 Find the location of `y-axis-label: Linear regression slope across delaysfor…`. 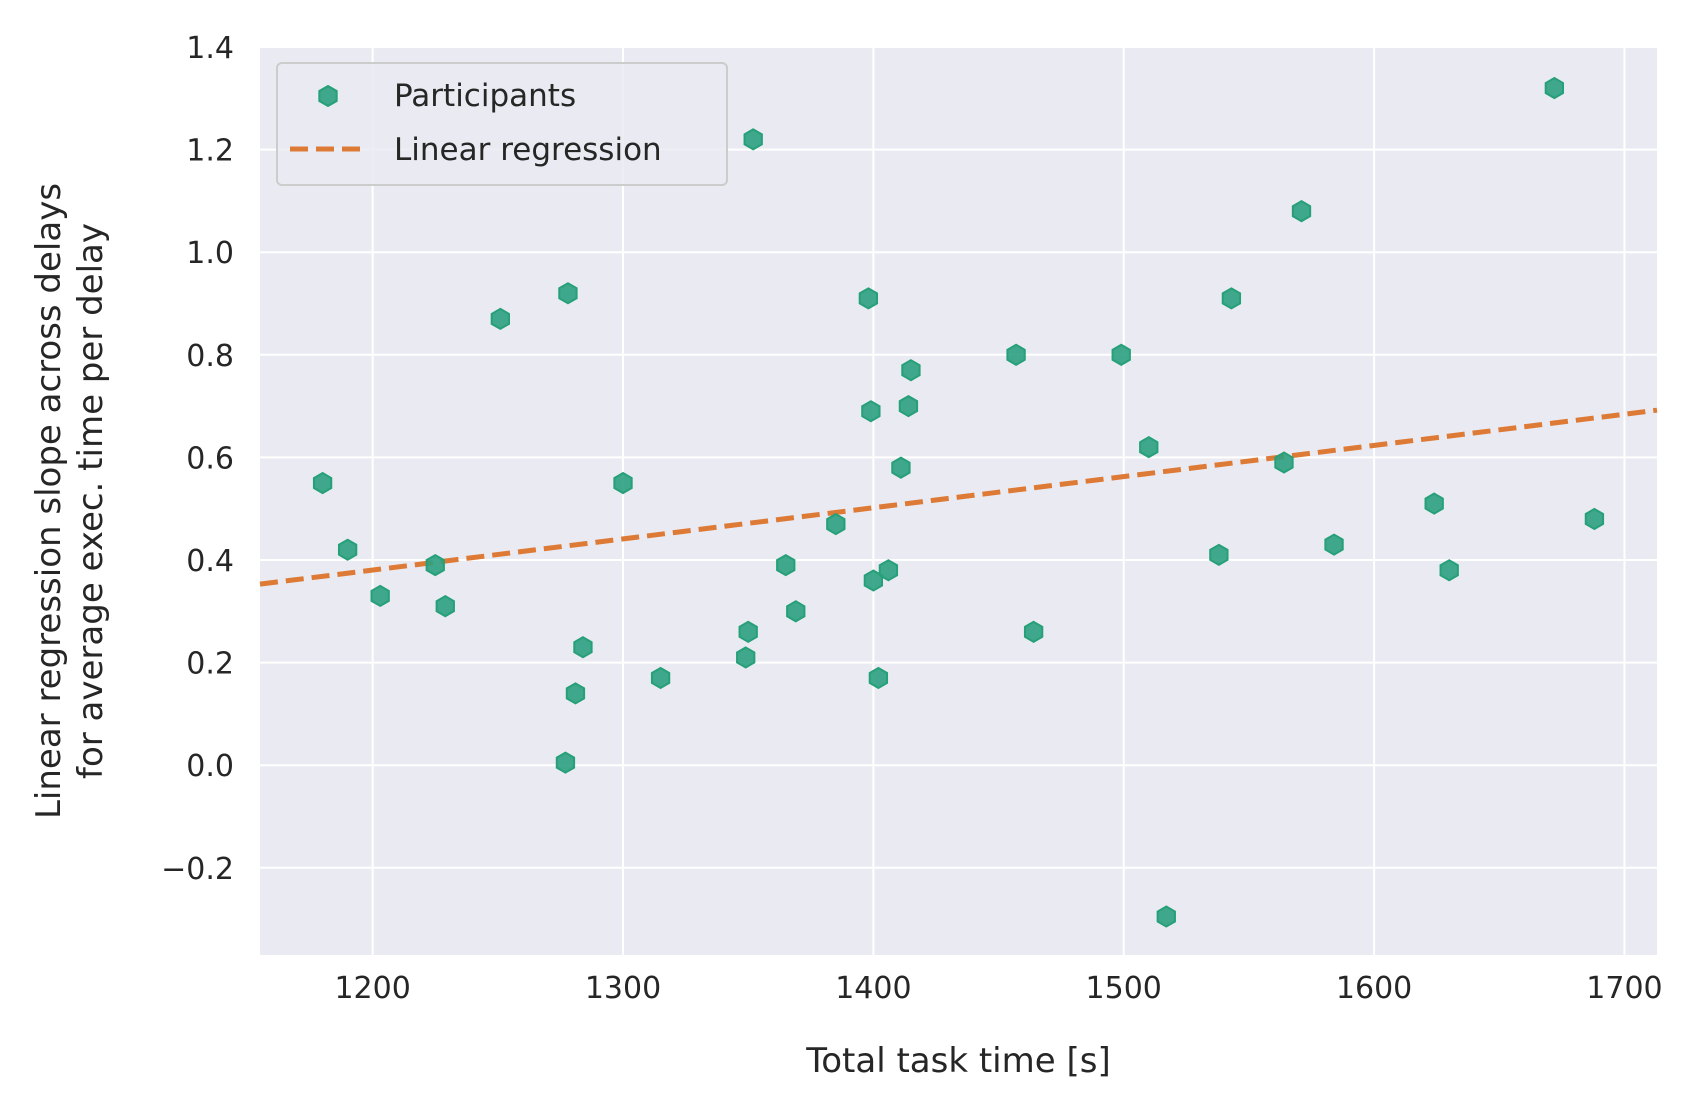

y-axis-label: Linear regression slope across delaysfor… is located at coordinates (70, 501).